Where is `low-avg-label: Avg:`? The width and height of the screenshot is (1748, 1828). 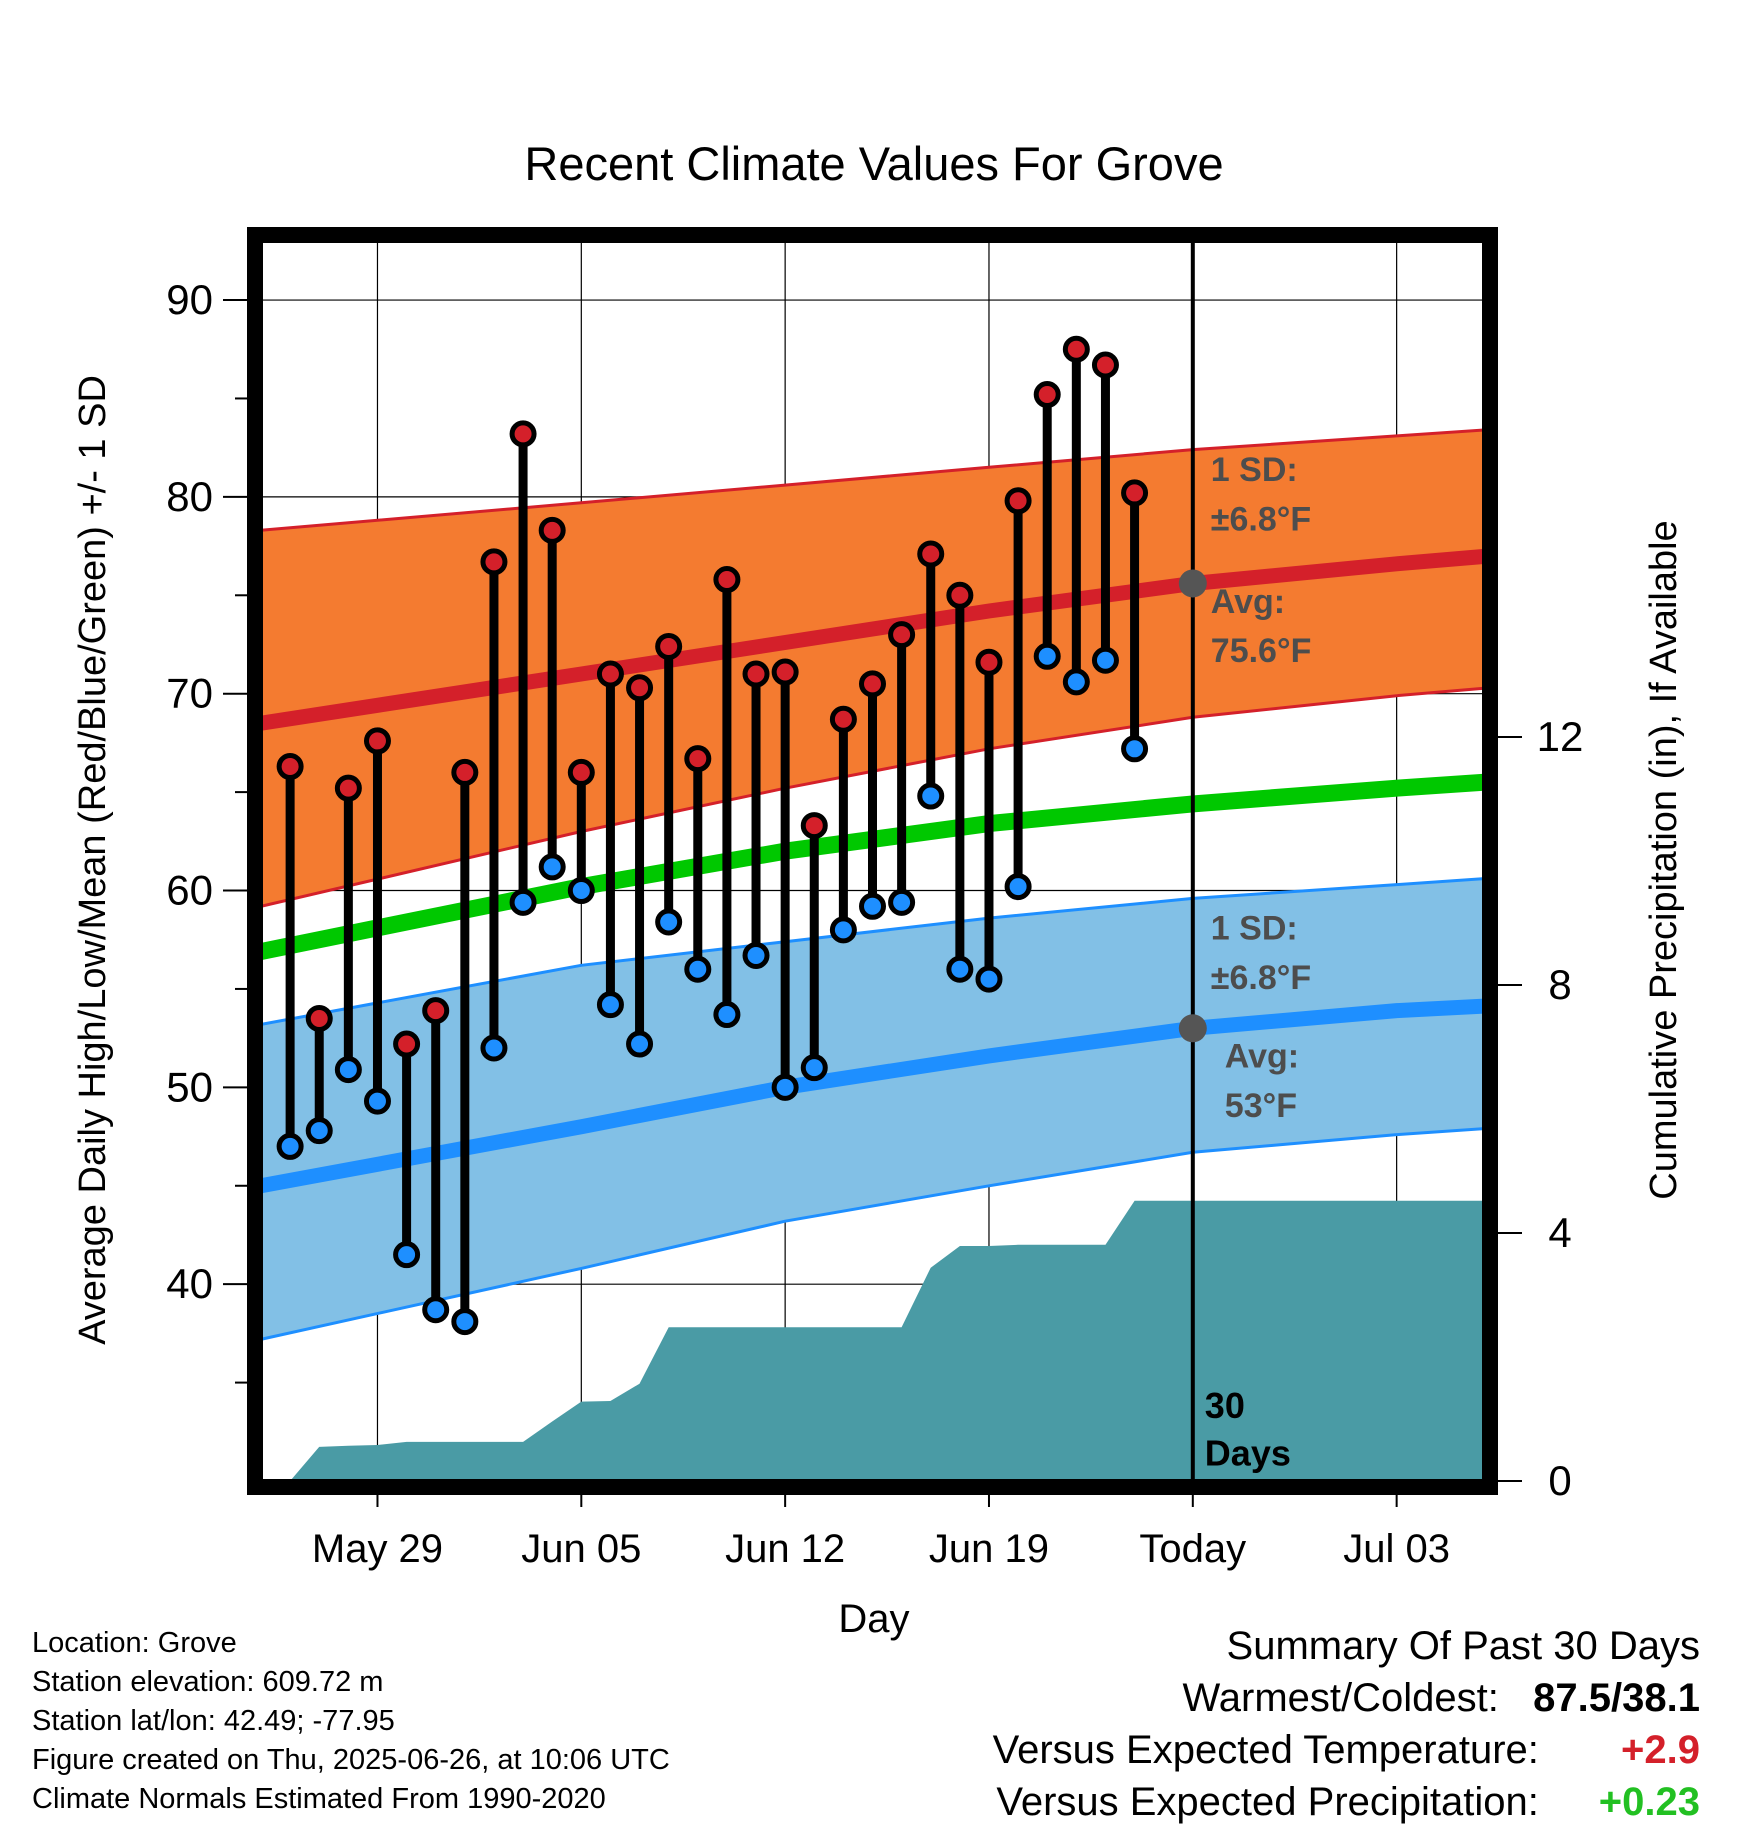
low-avg-label: Avg: is located at coordinates (1262, 1057).